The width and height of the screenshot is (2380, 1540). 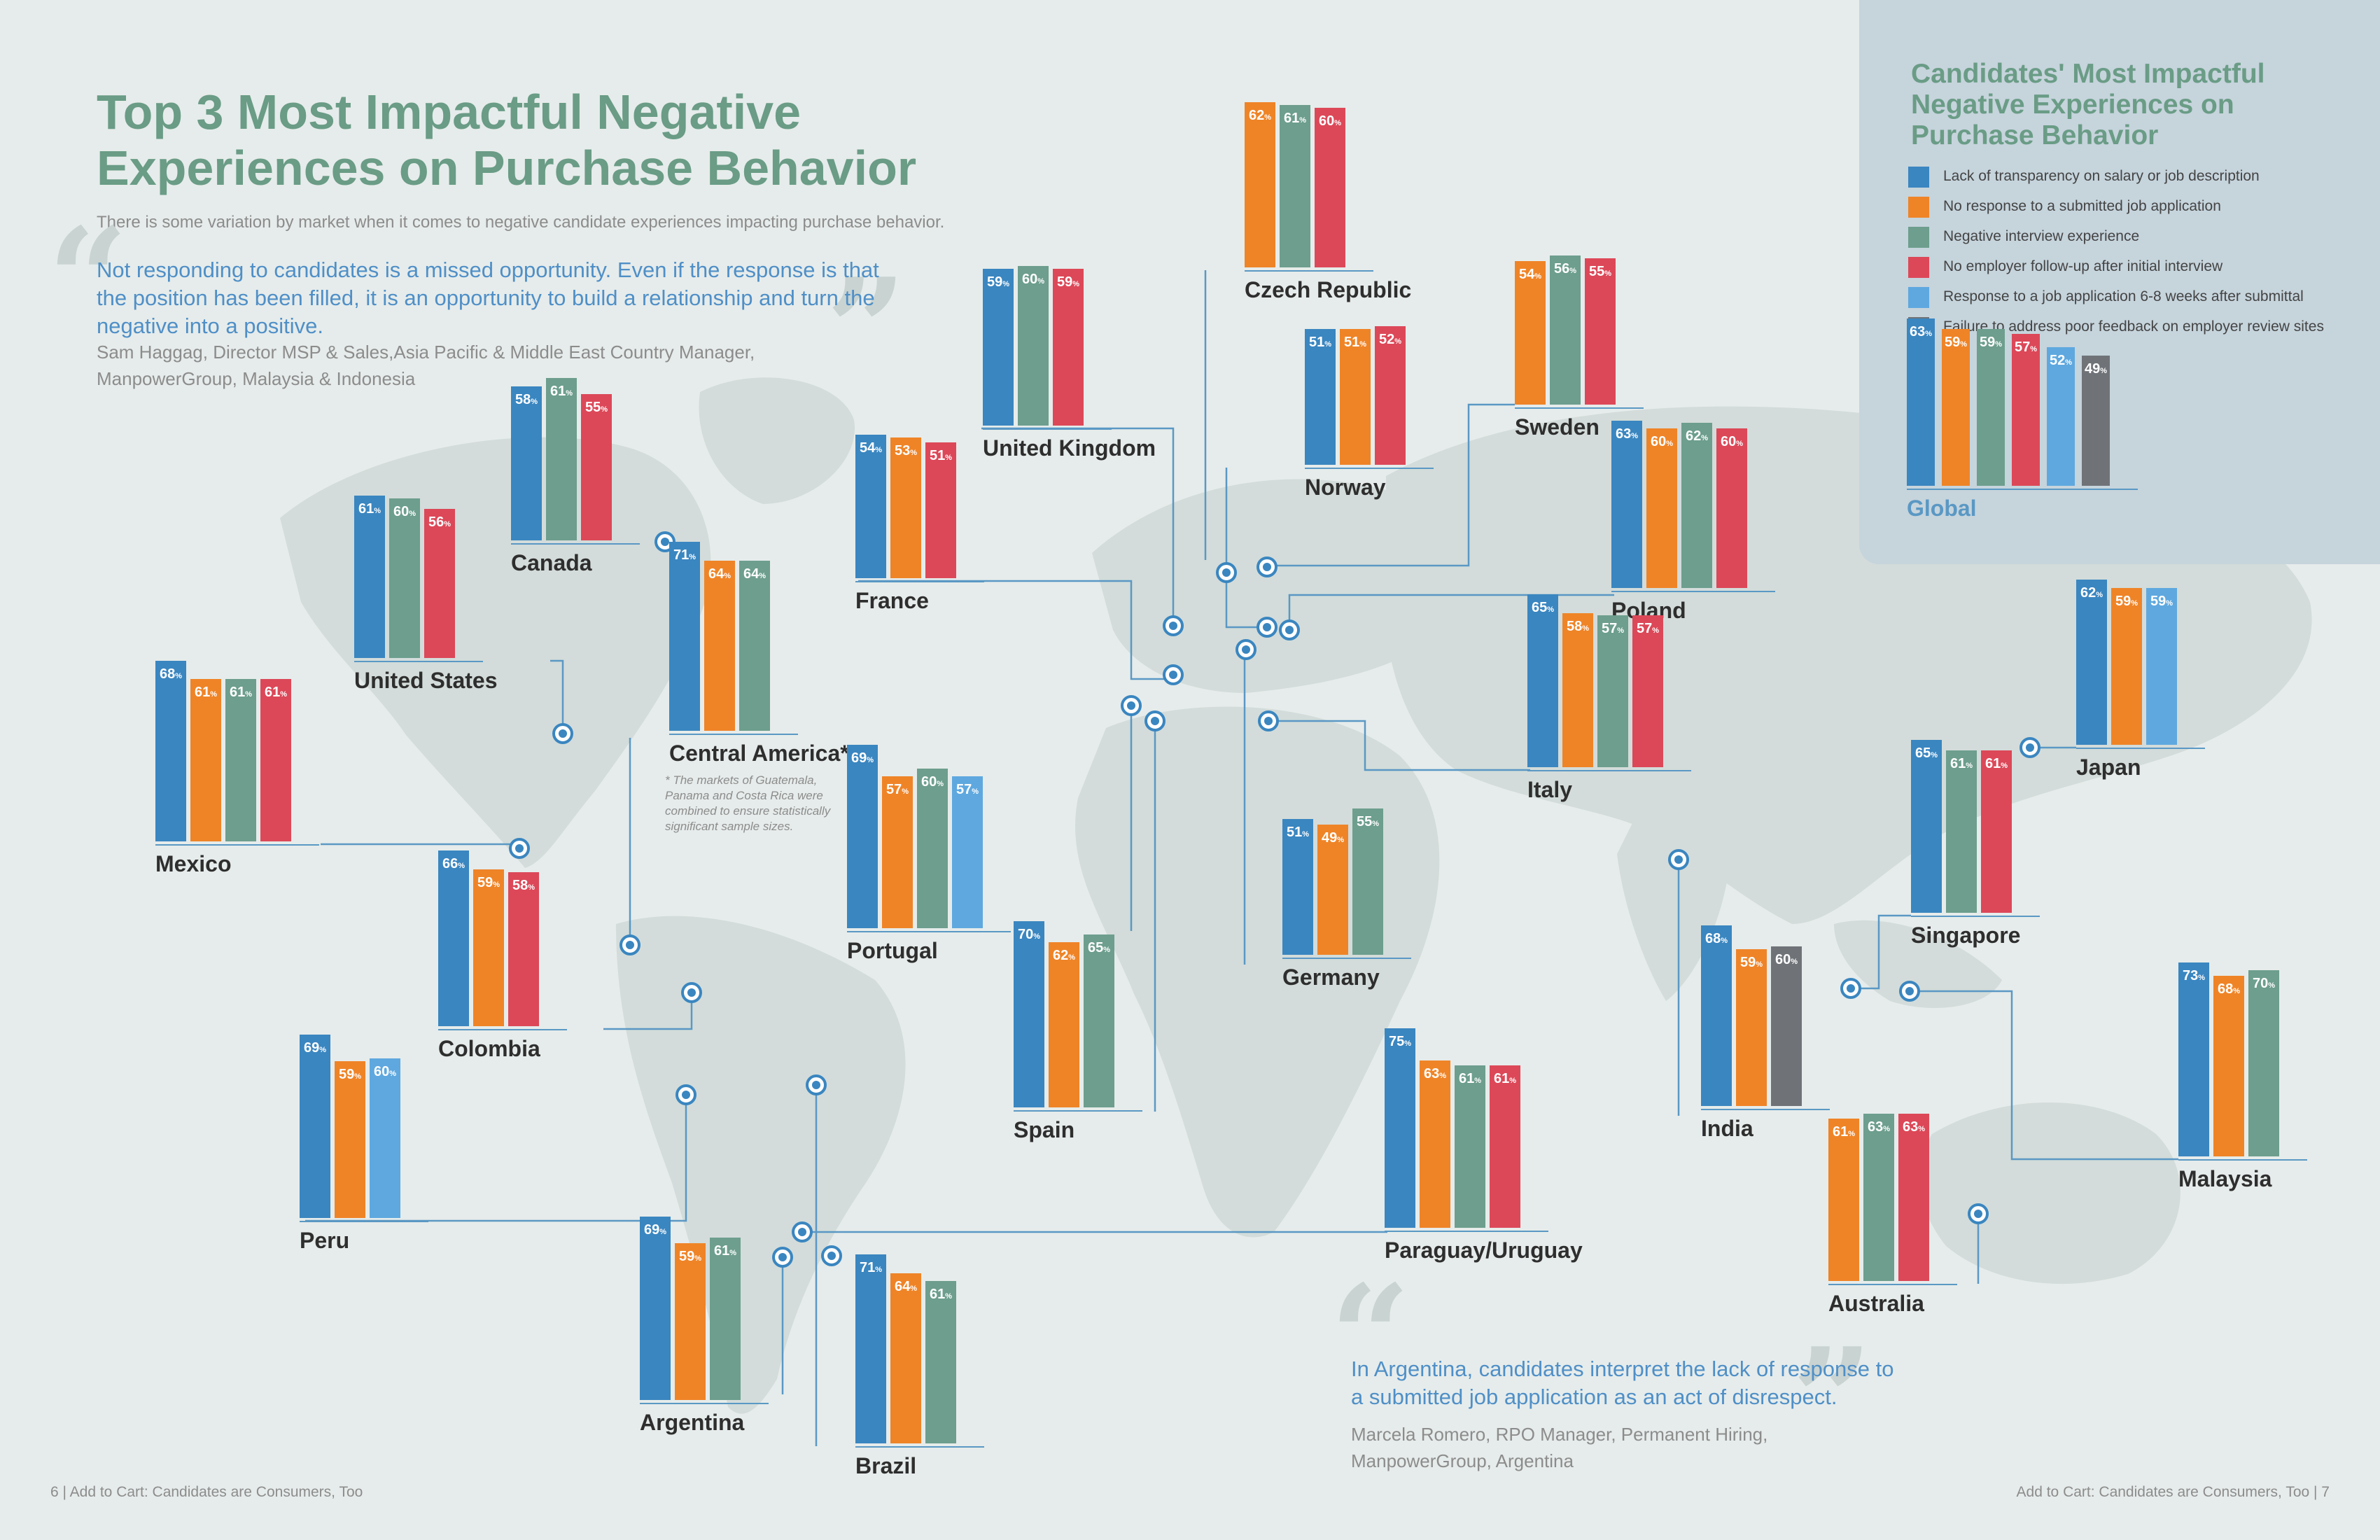 I want to click on data-label-global-salary: 63%, so click(x=1921, y=331).